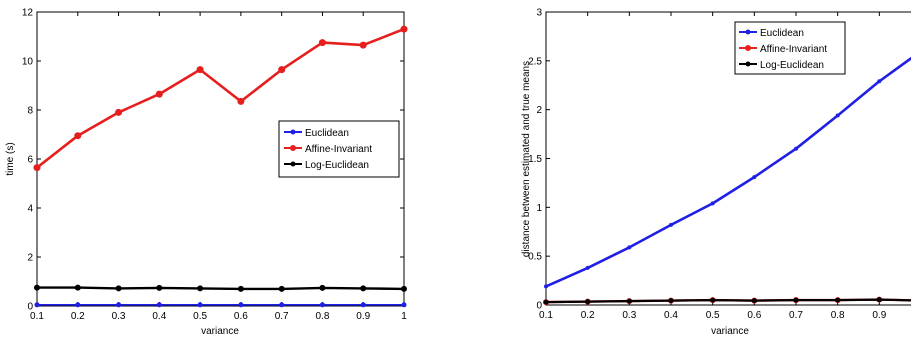 The height and width of the screenshot is (340, 911). Describe the element at coordinates (748, 64) in the screenshot. I see `legend-marker-logeuclidean-right` at that location.